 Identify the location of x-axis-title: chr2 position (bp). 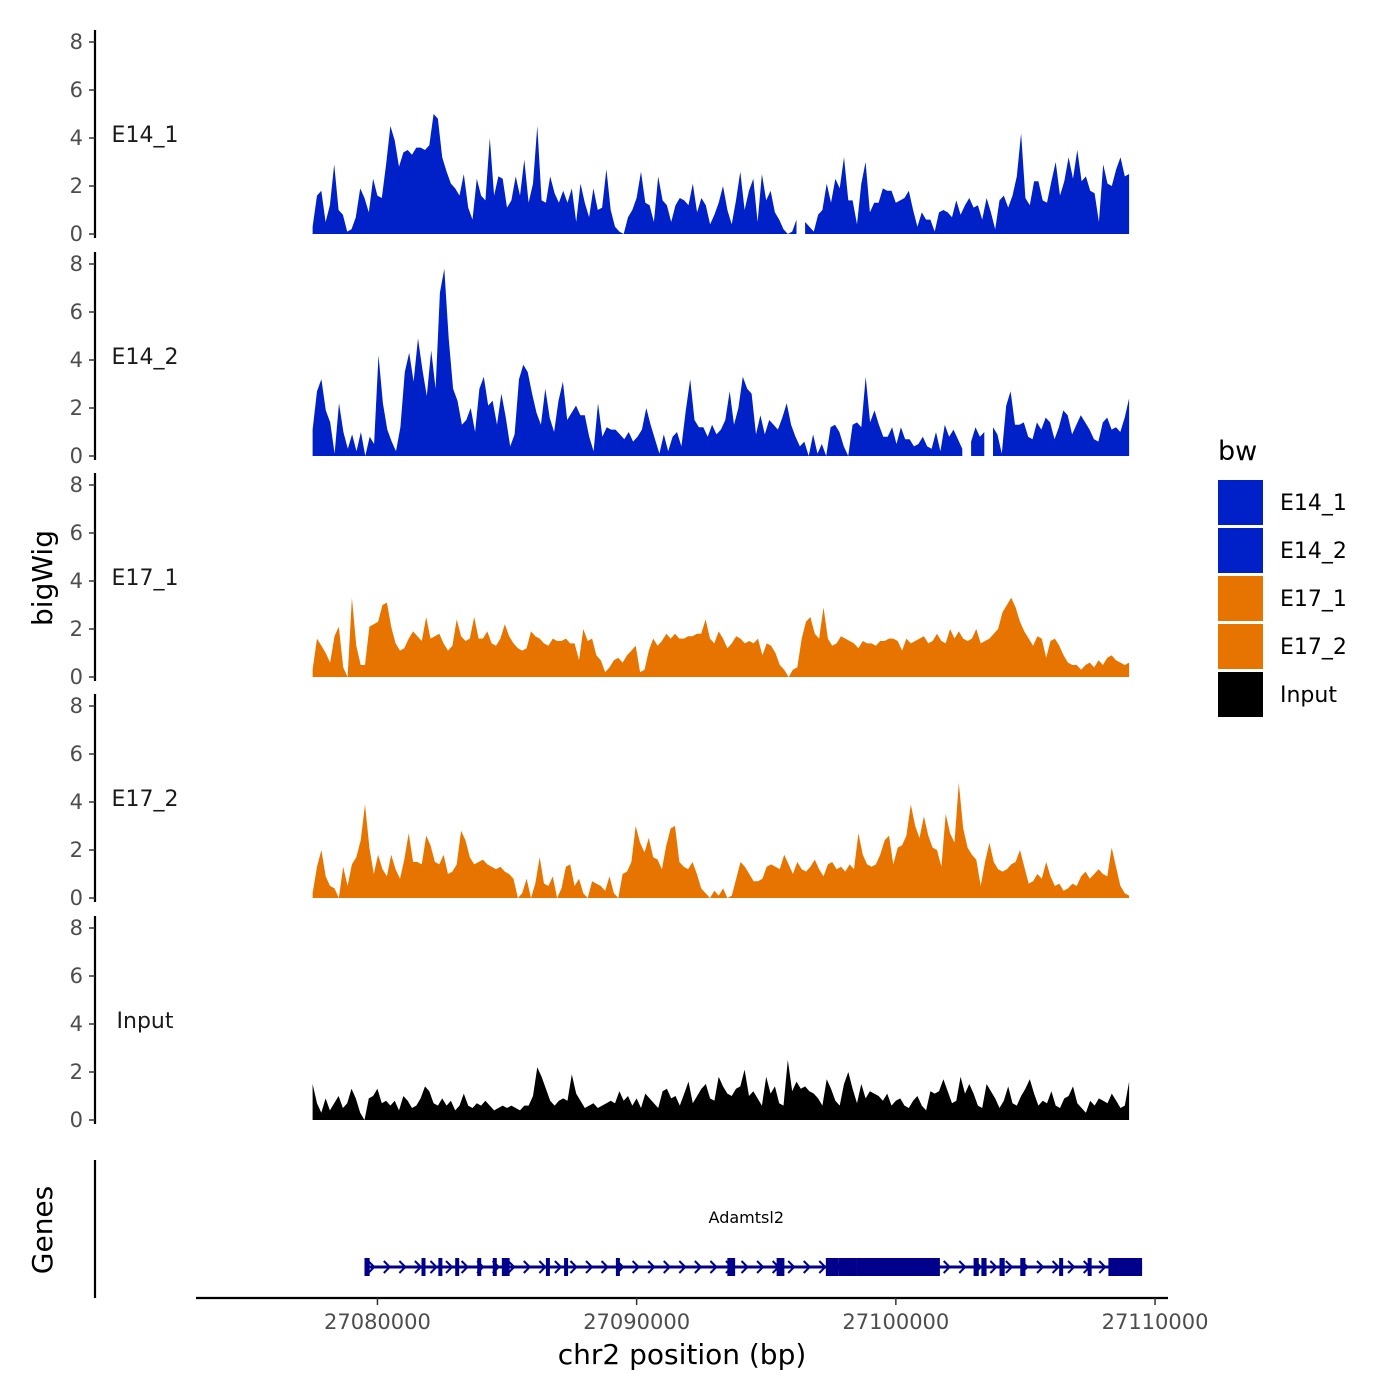
(682, 1354).